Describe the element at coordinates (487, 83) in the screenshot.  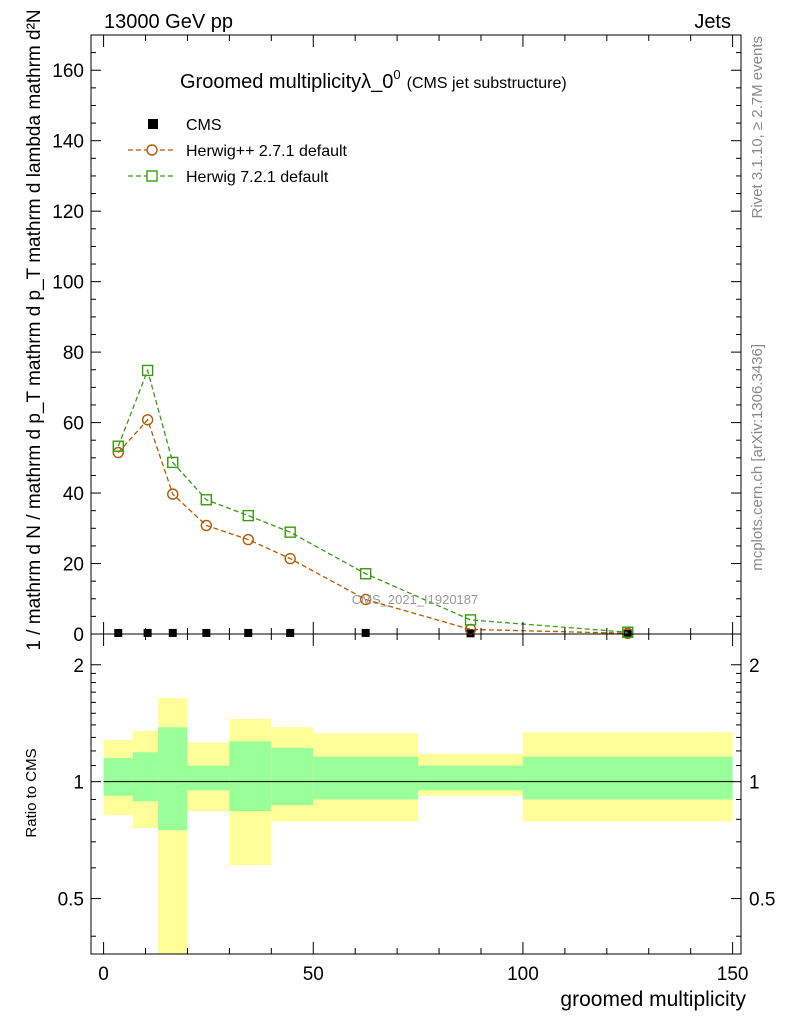
I see `main-subtitle: (CMS jet substructure)` at that location.